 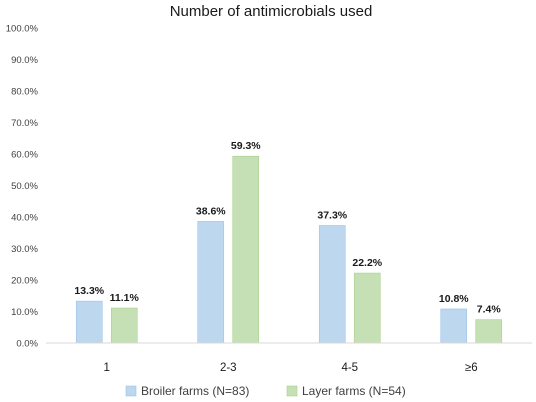 What do you see at coordinates (107, 368) in the screenshot?
I see `x-tick-label: 1` at bounding box center [107, 368].